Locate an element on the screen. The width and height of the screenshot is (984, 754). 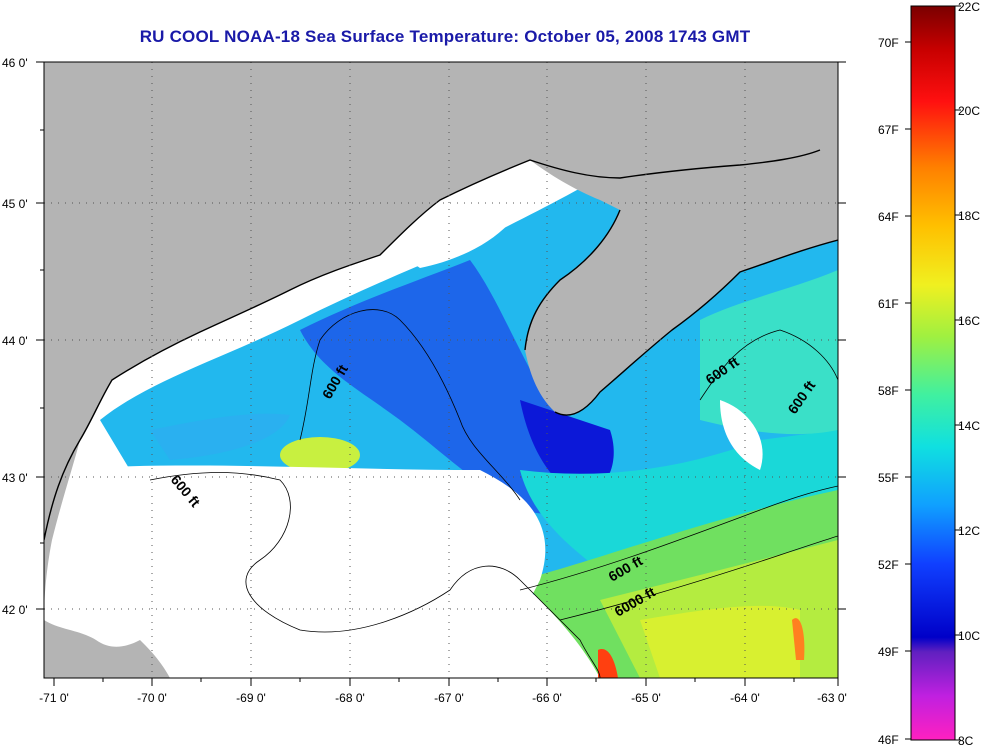
colorbar-f-label-49: 49F is located at coordinates (888, 652).